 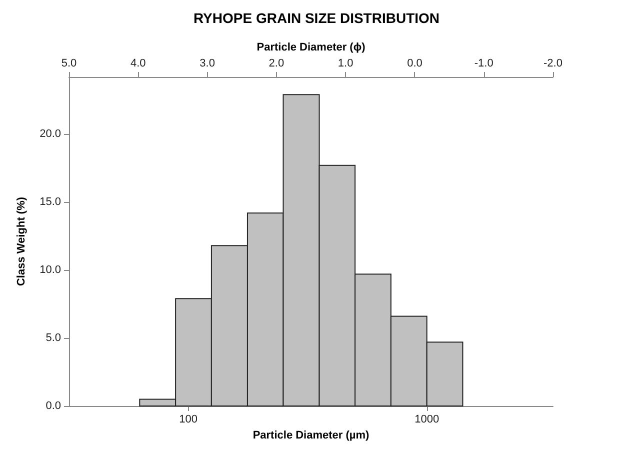 What do you see at coordinates (414, 64) in the screenshot?
I see `x2-tick-label: 0.0` at bounding box center [414, 64].